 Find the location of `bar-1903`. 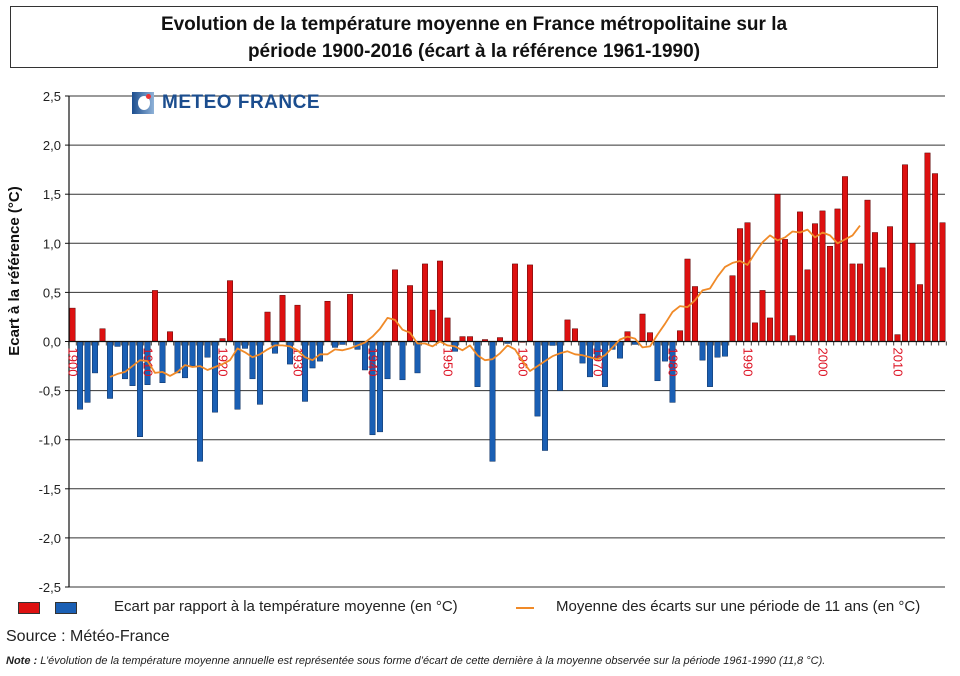

bar-1903 is located at coordinates (95, 357).